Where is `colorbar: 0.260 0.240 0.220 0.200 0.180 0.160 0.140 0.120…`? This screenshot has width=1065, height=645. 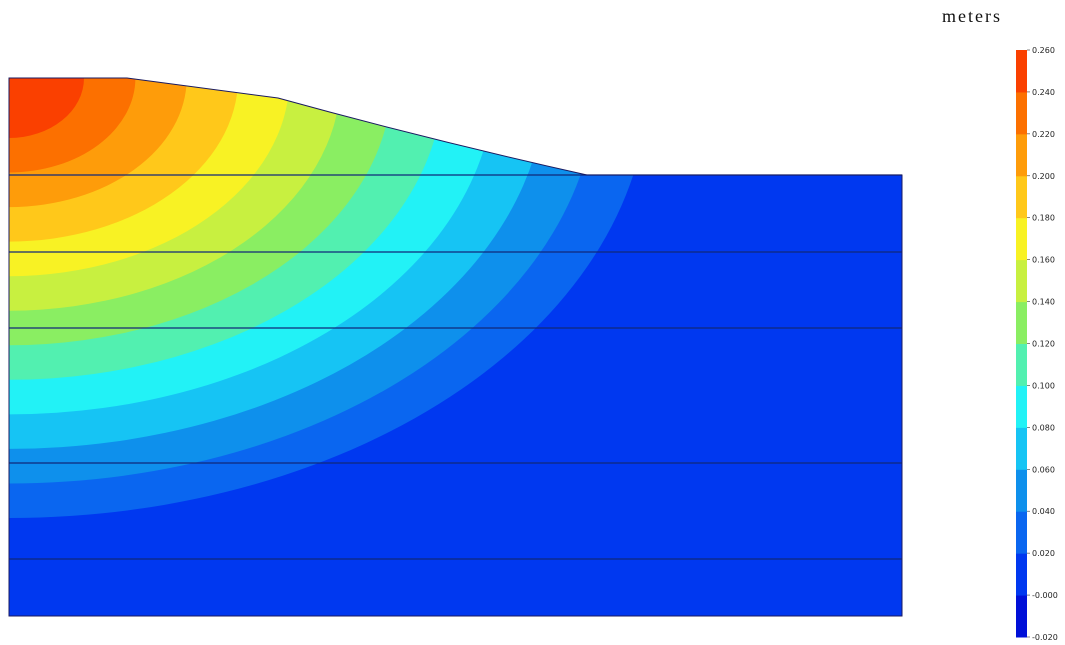
colorbar: 0.260 0.240 0.220 0.200 0.180 0.160 0.140 0.120… is located at coordinates (1037, 344).